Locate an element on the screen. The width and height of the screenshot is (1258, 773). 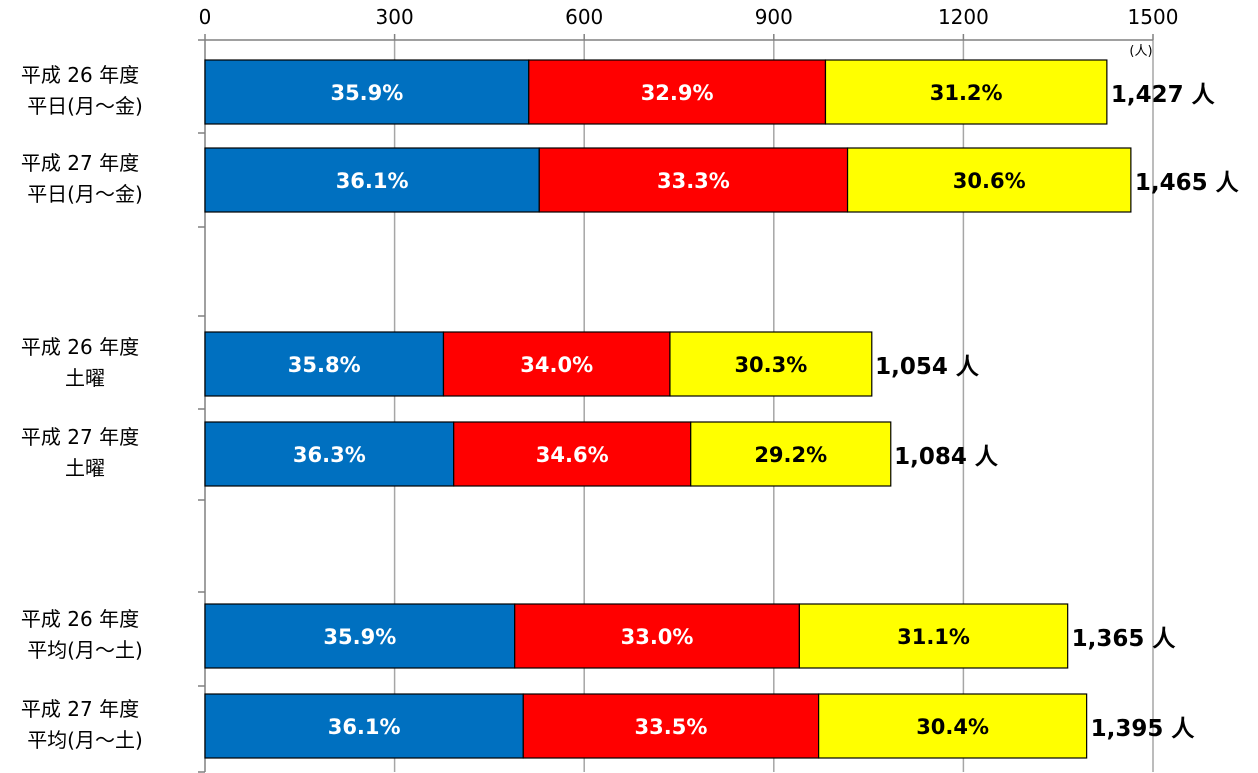
data-label-percent: 36.3% is located at coordinates (329, 455).